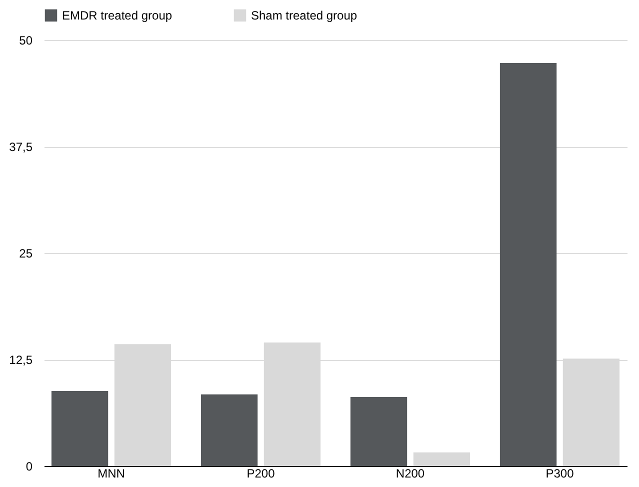 Image resolution: width=639 pixels, height=487 pixels. What do you see at coordinates (261, 473) in the screenshot?
I see `x-tick-label: P200` at bounding box center [261, 473].